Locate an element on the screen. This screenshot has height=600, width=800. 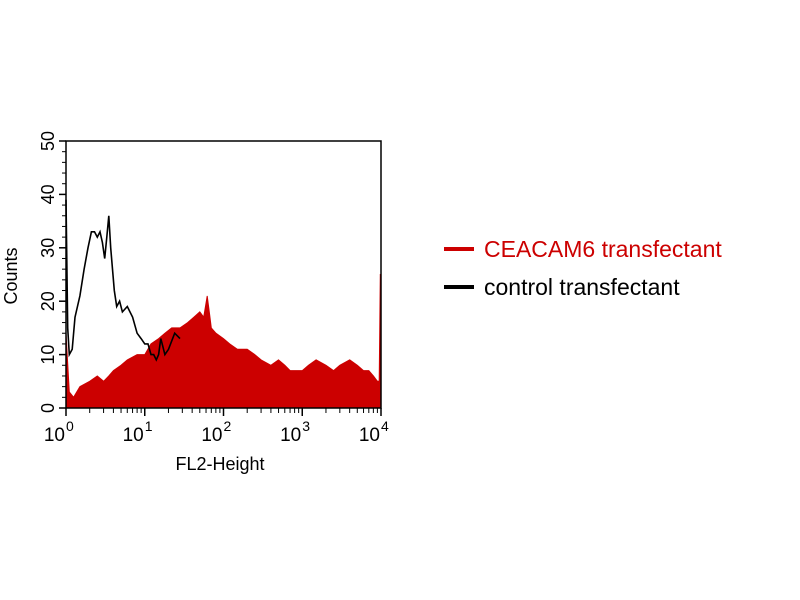
x-axis-ticks: 10 0 10 1 10 2 10 3 10 4 is located at coordinates (216, 427).